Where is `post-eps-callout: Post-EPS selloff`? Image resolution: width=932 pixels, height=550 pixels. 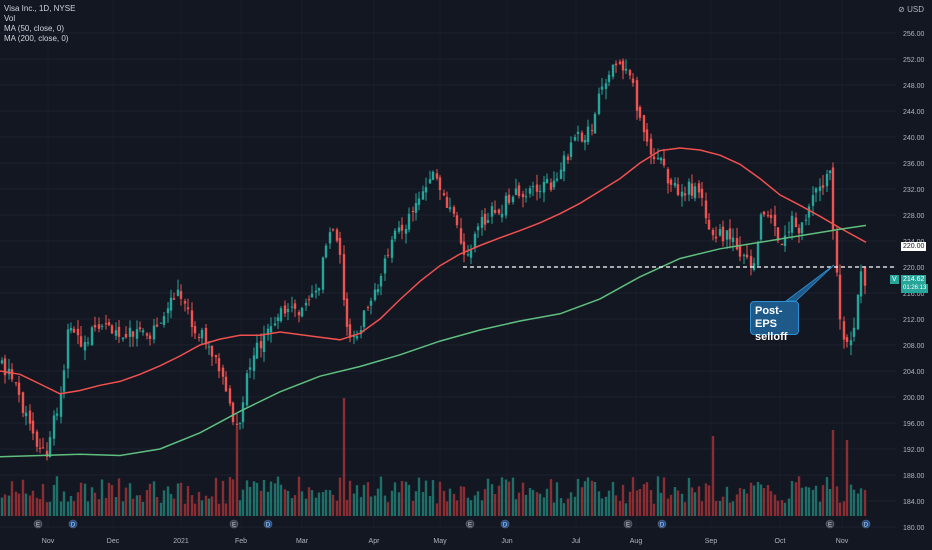 post-eps-callout: Post-EPS selloff is located at coordinates (774, 322).